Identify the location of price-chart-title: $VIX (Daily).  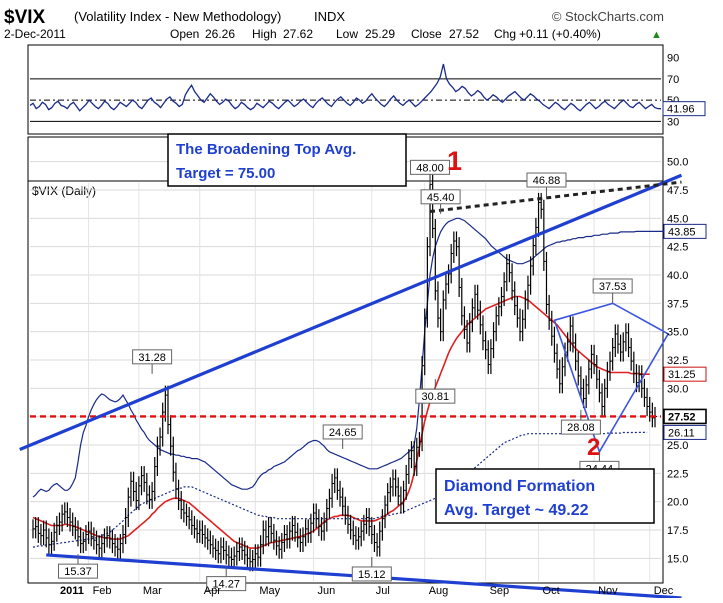
(64, 191).